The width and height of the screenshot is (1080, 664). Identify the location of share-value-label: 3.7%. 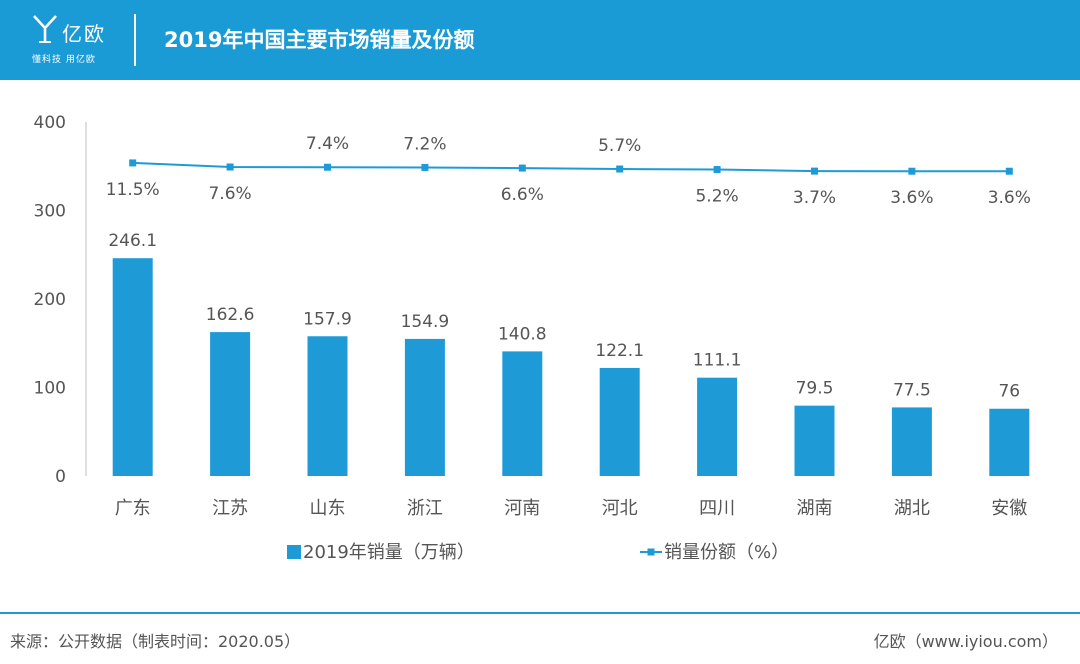
(814, 198).